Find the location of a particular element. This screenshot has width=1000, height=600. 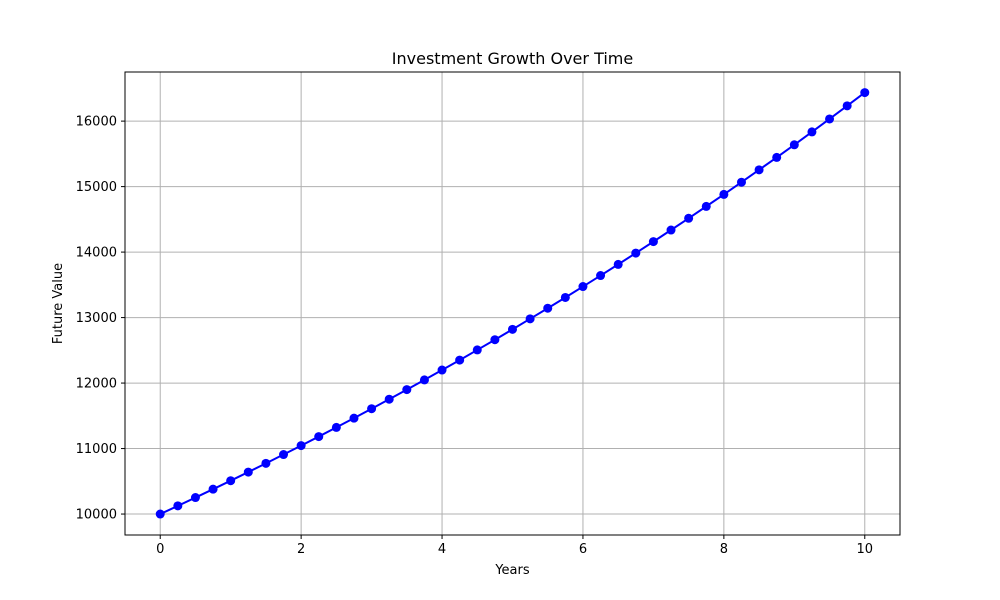

y-tick-label: 15000 is located at coordinates (96, 187).